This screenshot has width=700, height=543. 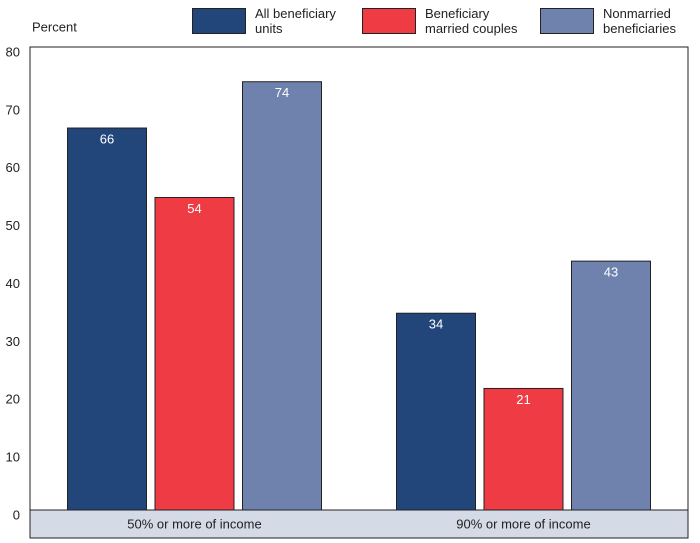 I want to click on value-label: 43, so click(x=611, y=272).